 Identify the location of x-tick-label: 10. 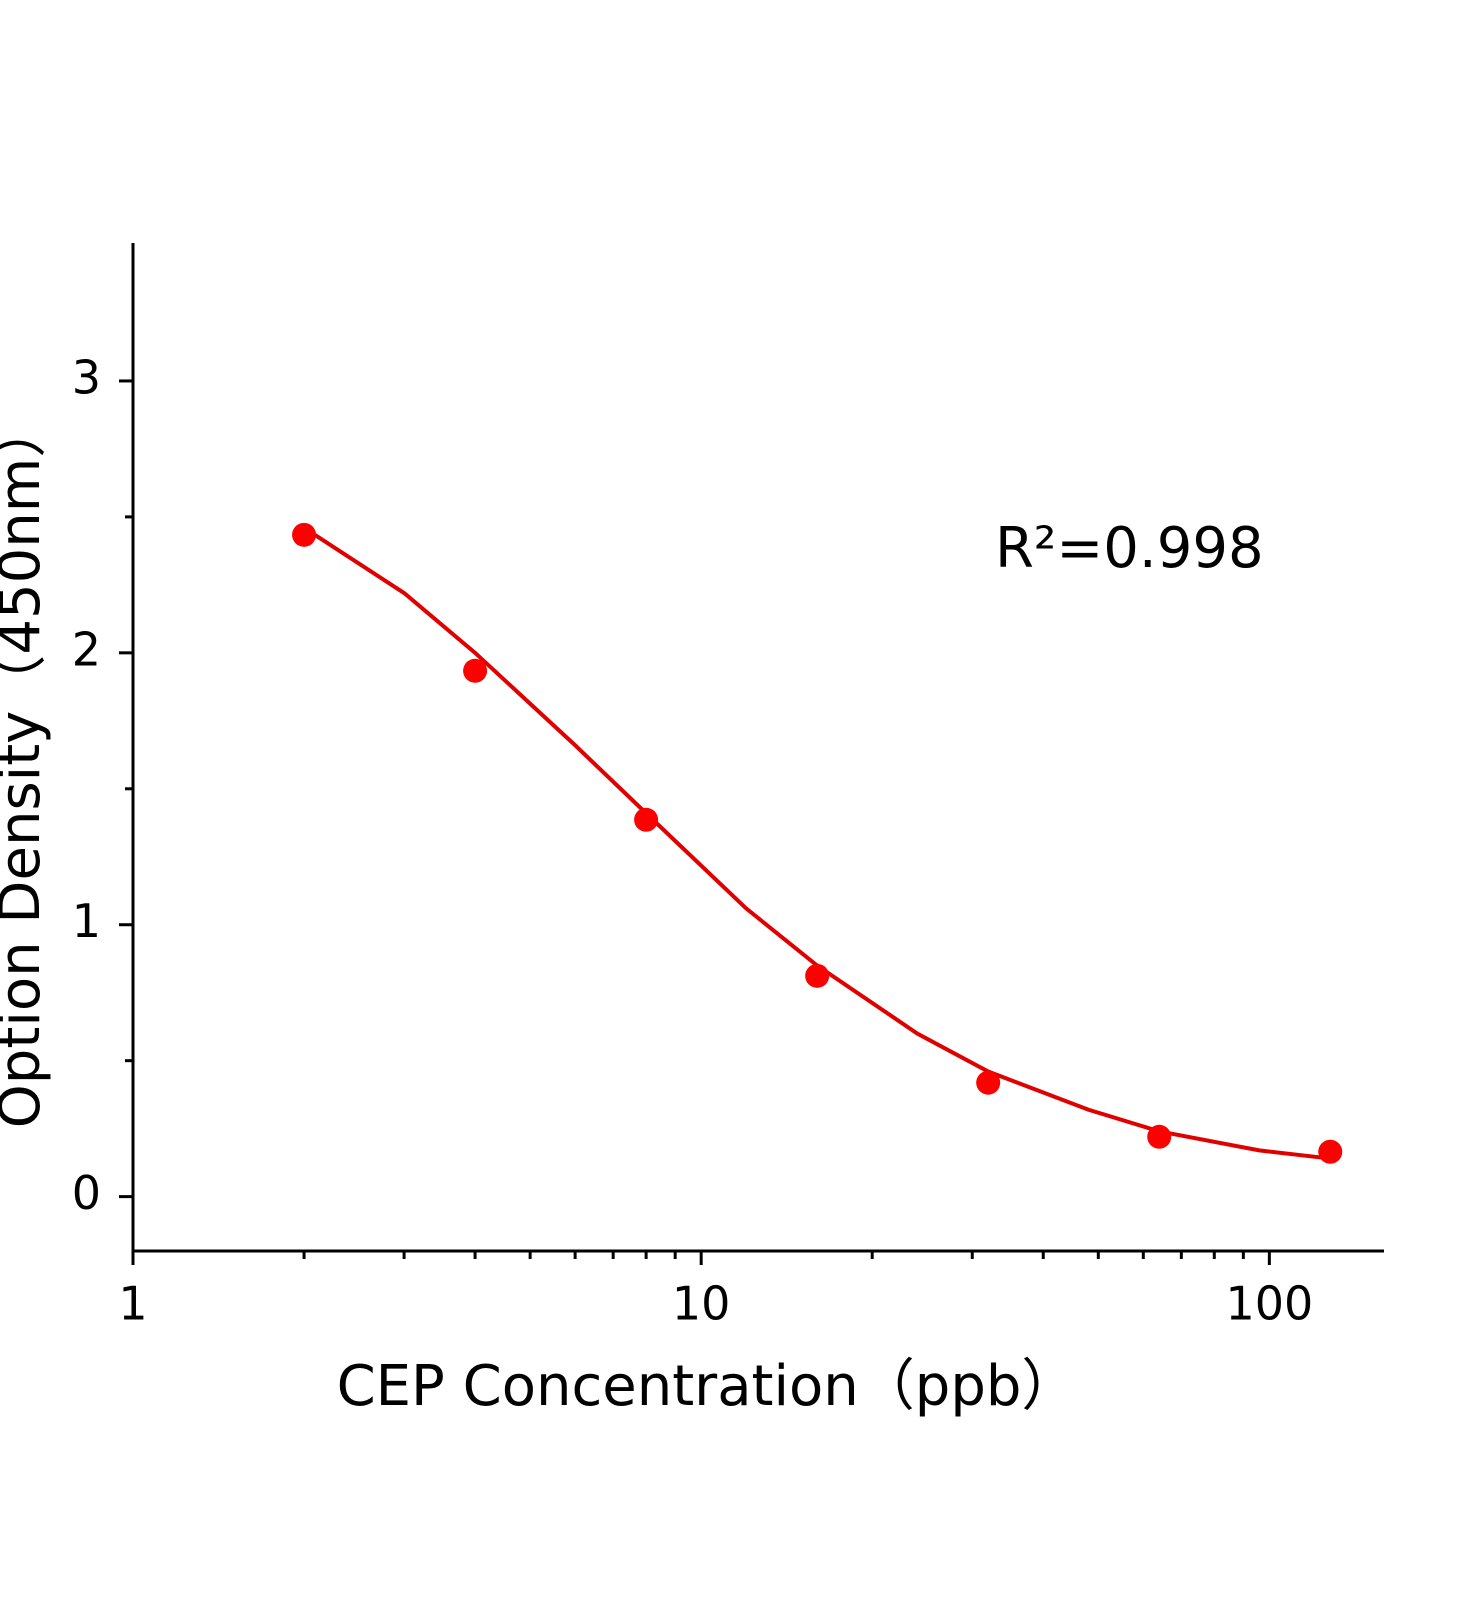
(701, 1304).